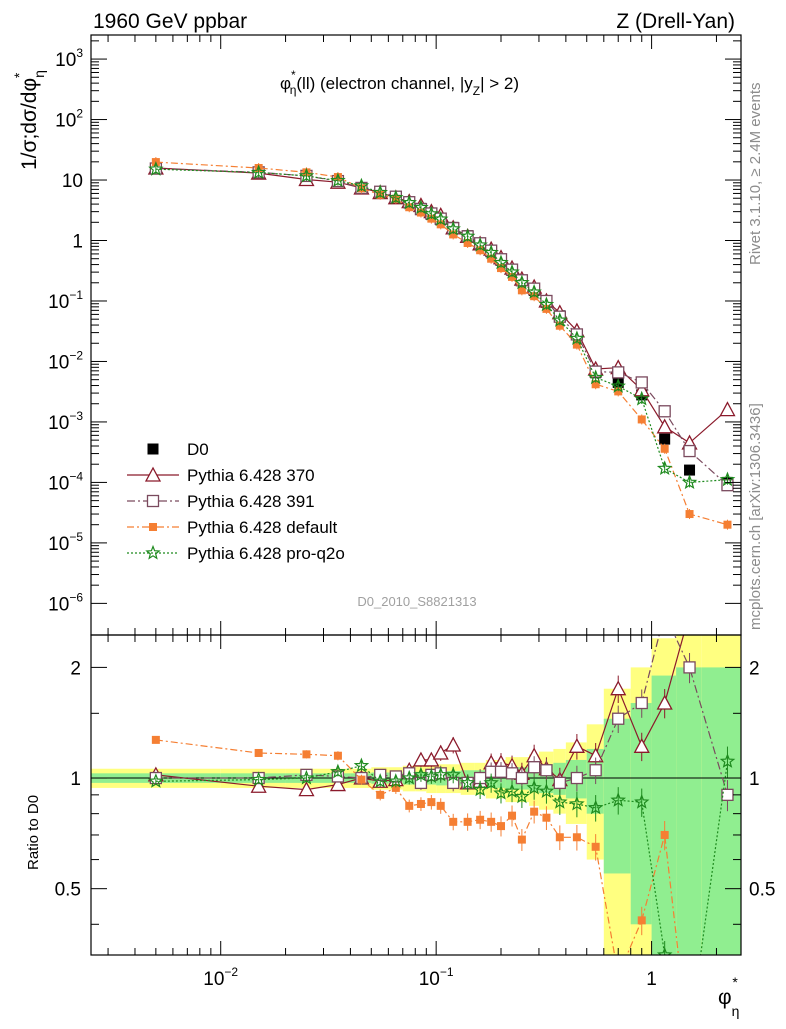  Describe the element at coordinates (76, 597) in the screenshot. I see `main-y-tick-label-0-exp: −6` at that location.